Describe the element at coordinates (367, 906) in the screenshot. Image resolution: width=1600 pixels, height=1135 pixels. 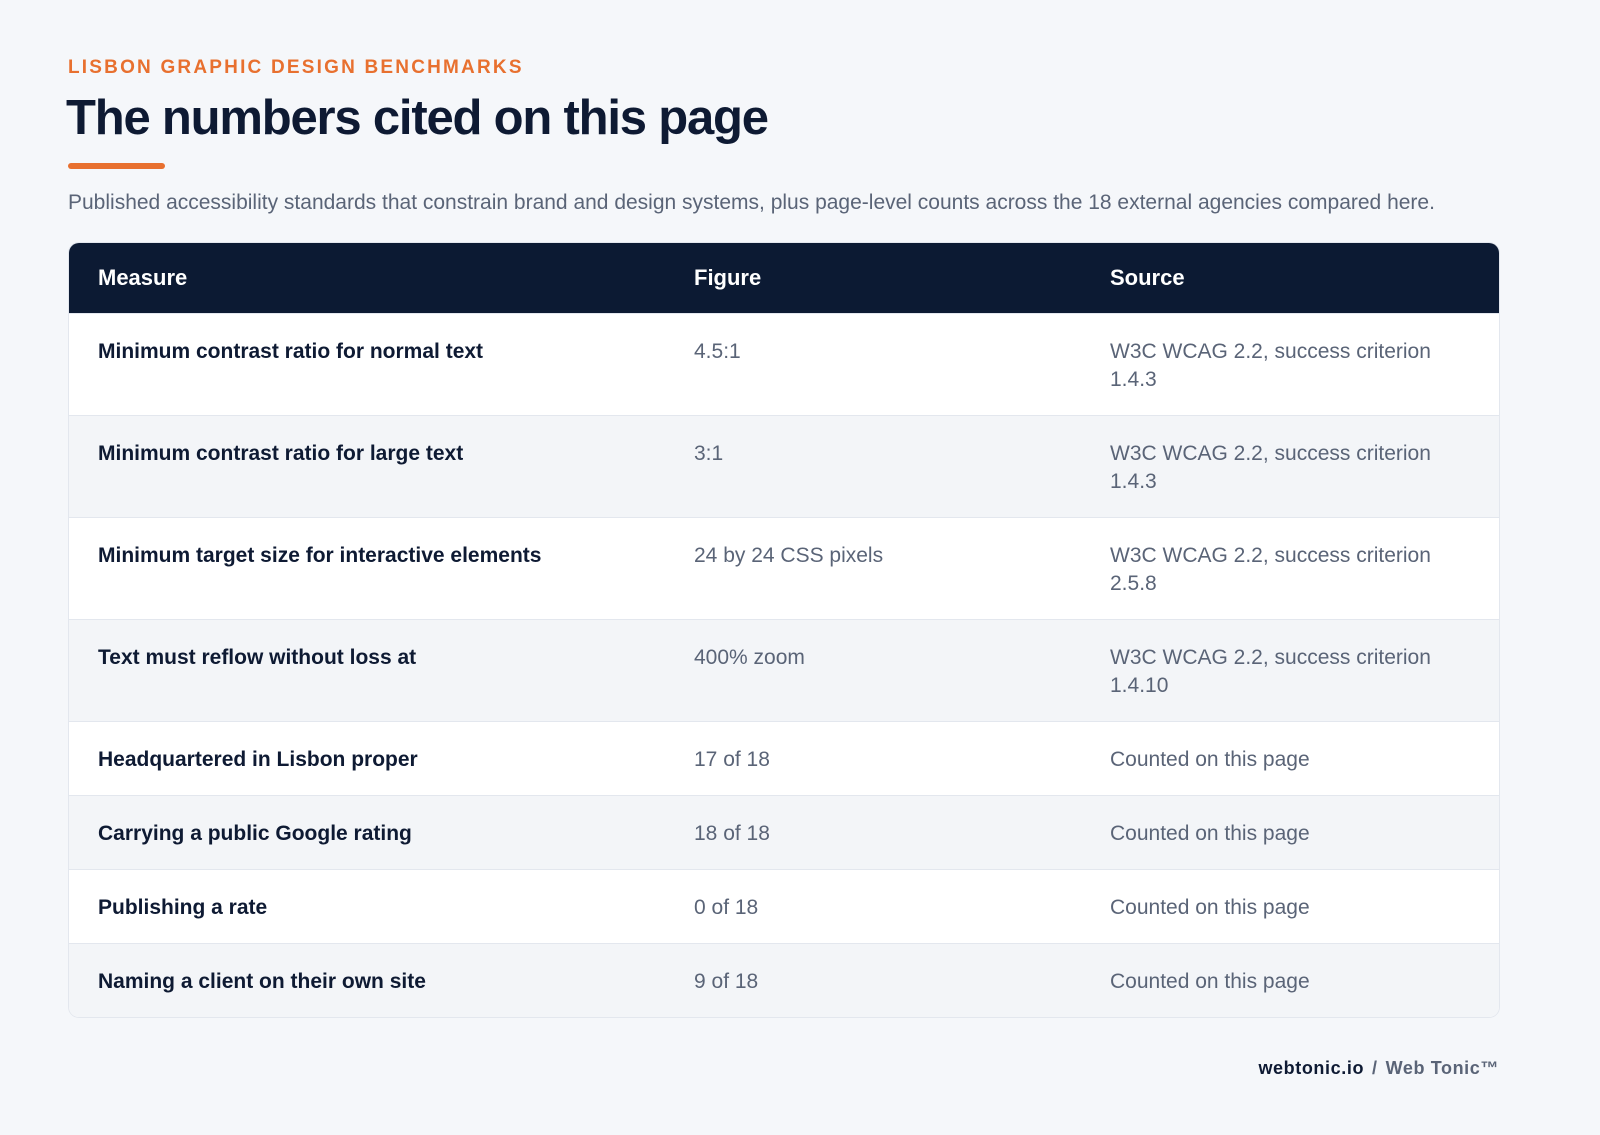
I see `measure-cell: Publishing a rate` at that location.